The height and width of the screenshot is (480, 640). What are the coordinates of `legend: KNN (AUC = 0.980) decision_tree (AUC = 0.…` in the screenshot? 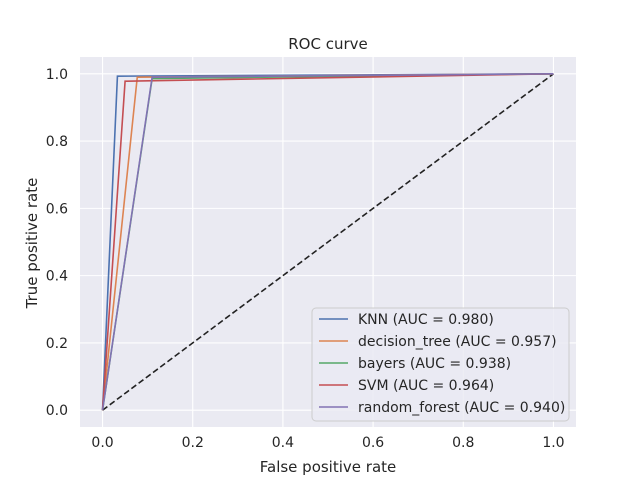 It's located at (440, 364).